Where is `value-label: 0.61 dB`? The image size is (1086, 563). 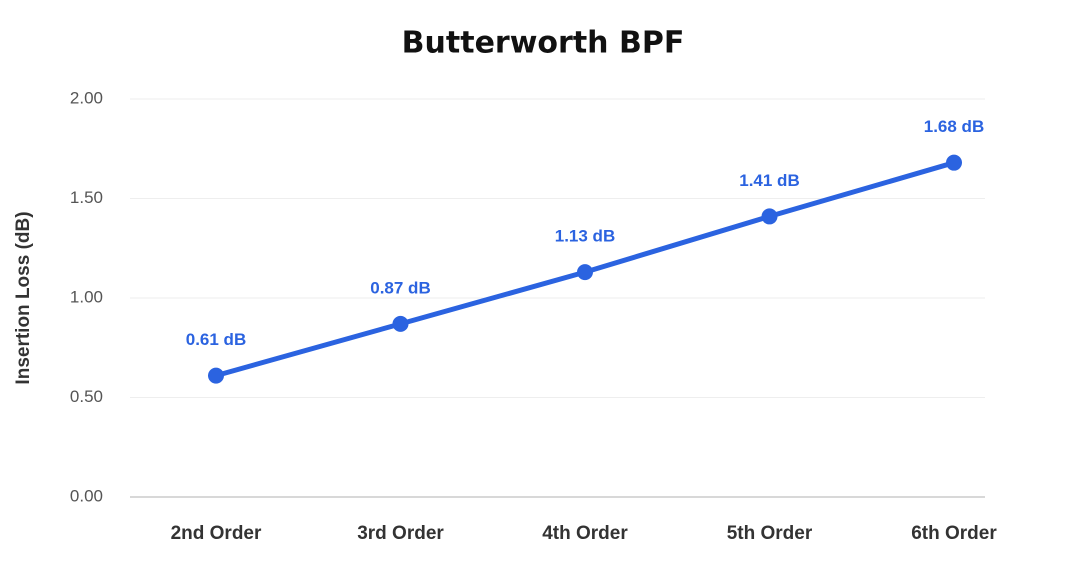
value-label: 0.61 dB is located at coordinates (216, 339).